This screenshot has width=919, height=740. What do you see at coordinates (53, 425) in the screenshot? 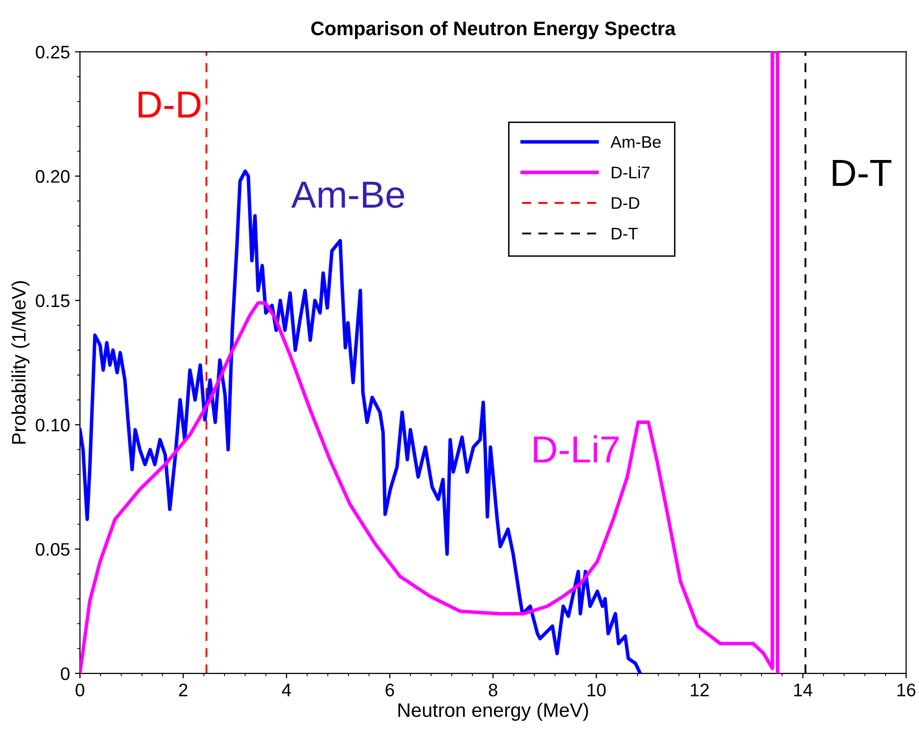
I see `y-tick-label: 0.10` at bounding box center [53, 425].